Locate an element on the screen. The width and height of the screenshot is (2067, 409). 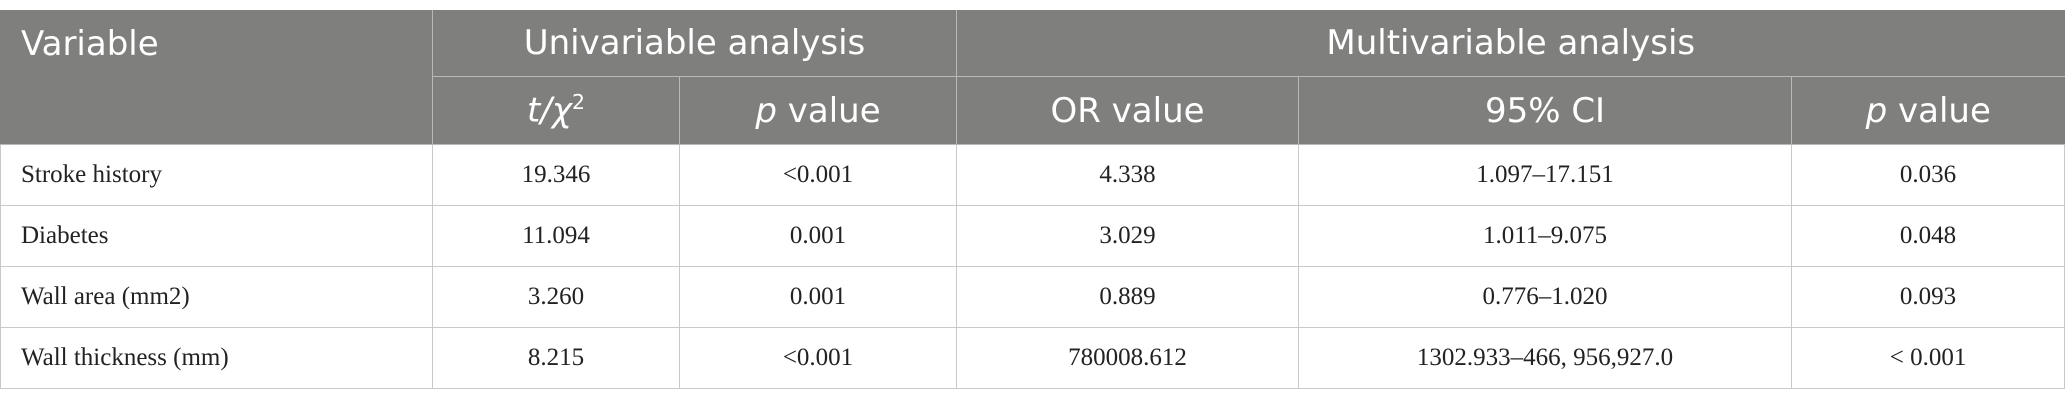
cell: 1.011–9.075 is located at coordinates (1545, 236).